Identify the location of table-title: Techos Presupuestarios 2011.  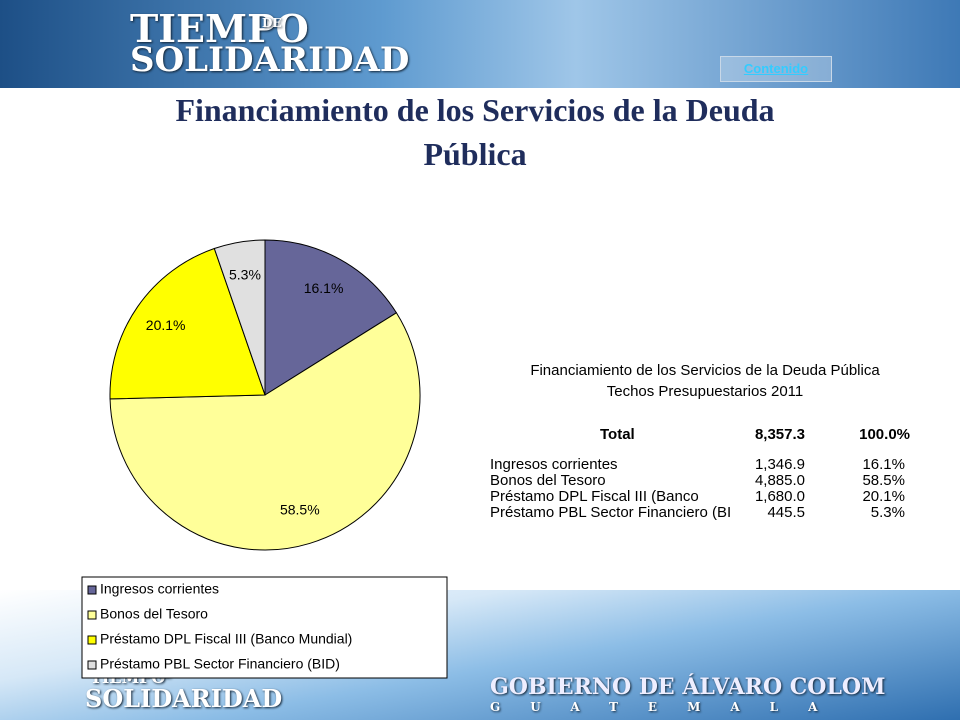
(705, 391).